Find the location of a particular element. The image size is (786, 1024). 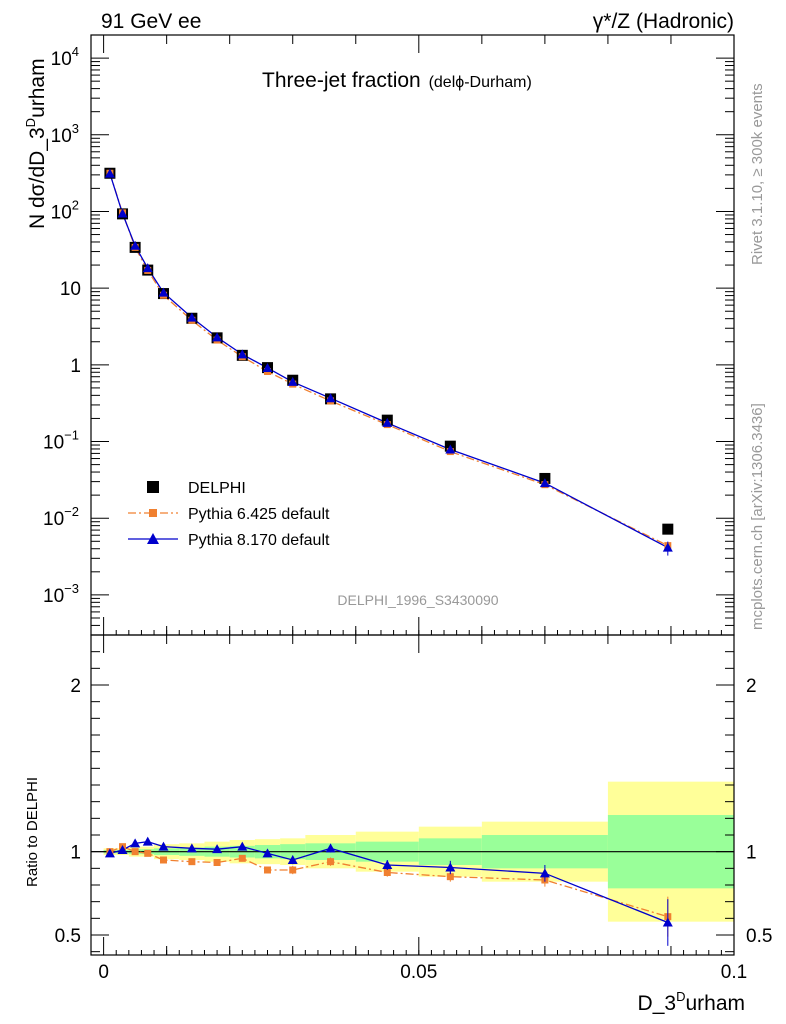

y-axis-label: N dσ/dD_3Durham is located at coordinates (36, 143).